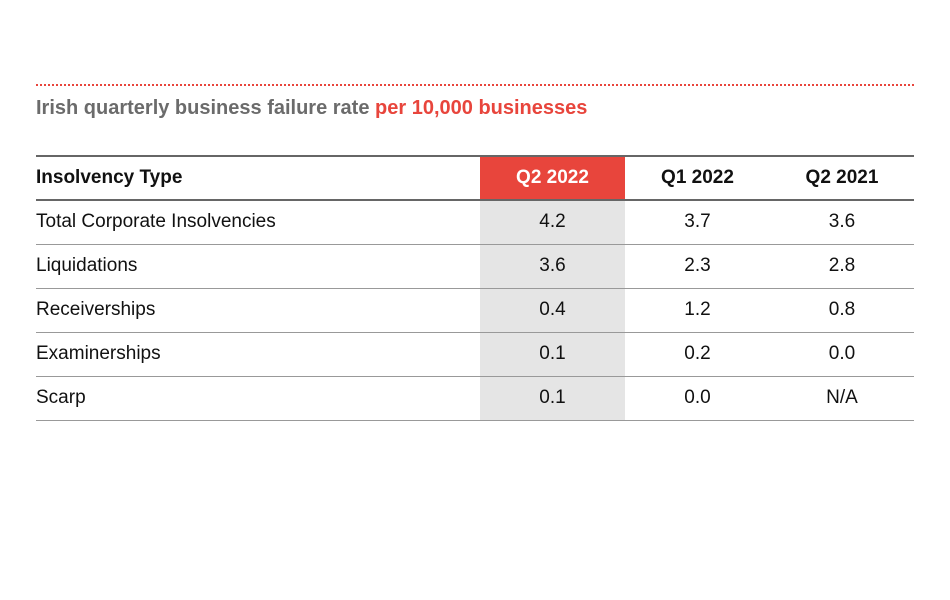 This screenshot has height=600, width=950. What do you see at coordinates (697, 310) in the screenshot?
I see `cell-value: 1.2` at bounding box center [697, 310].